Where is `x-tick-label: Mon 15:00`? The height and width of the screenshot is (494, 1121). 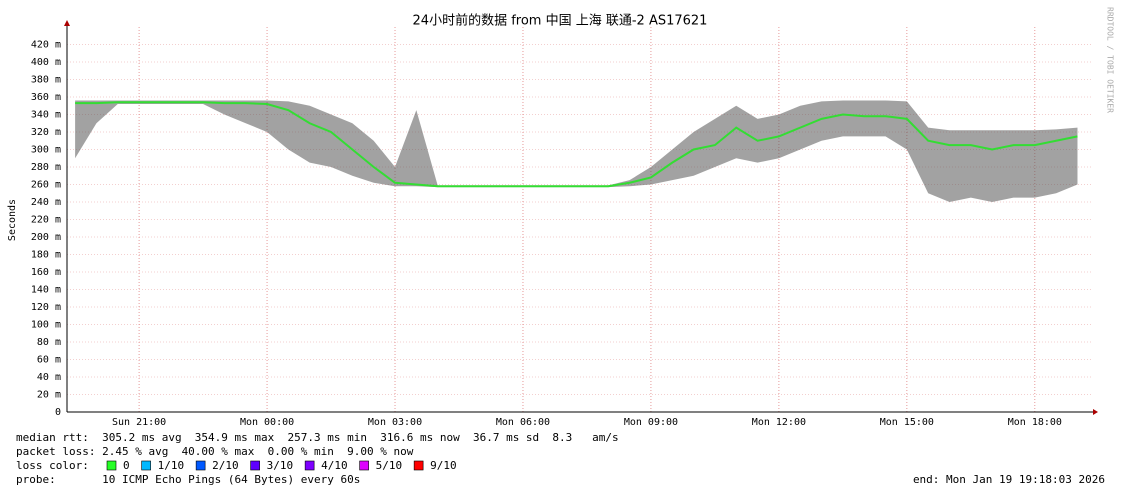 x-tick-label: Mon 15:00 is located at coordinates (907, 422).